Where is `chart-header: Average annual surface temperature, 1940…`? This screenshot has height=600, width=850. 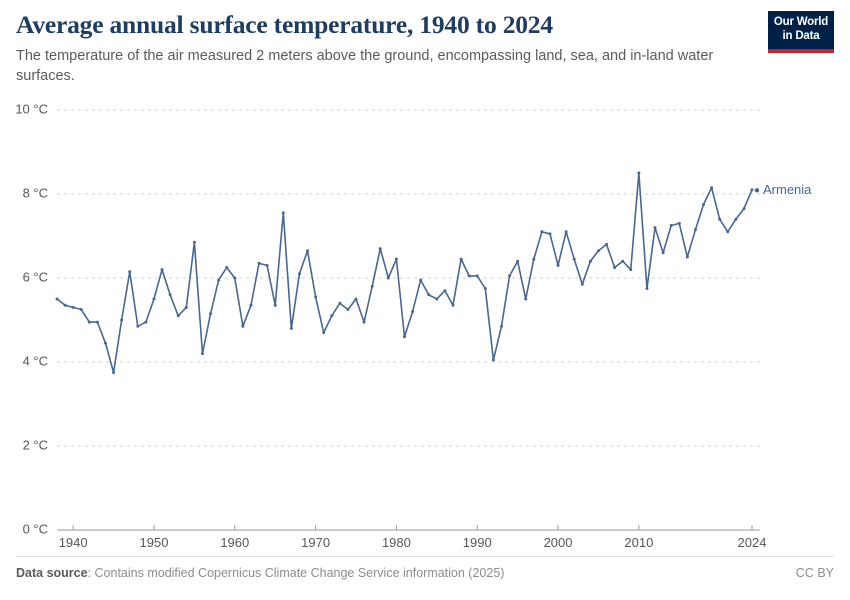
chart-header: Average annual surface temperature, 1940… is located at coordinates (386, 48).